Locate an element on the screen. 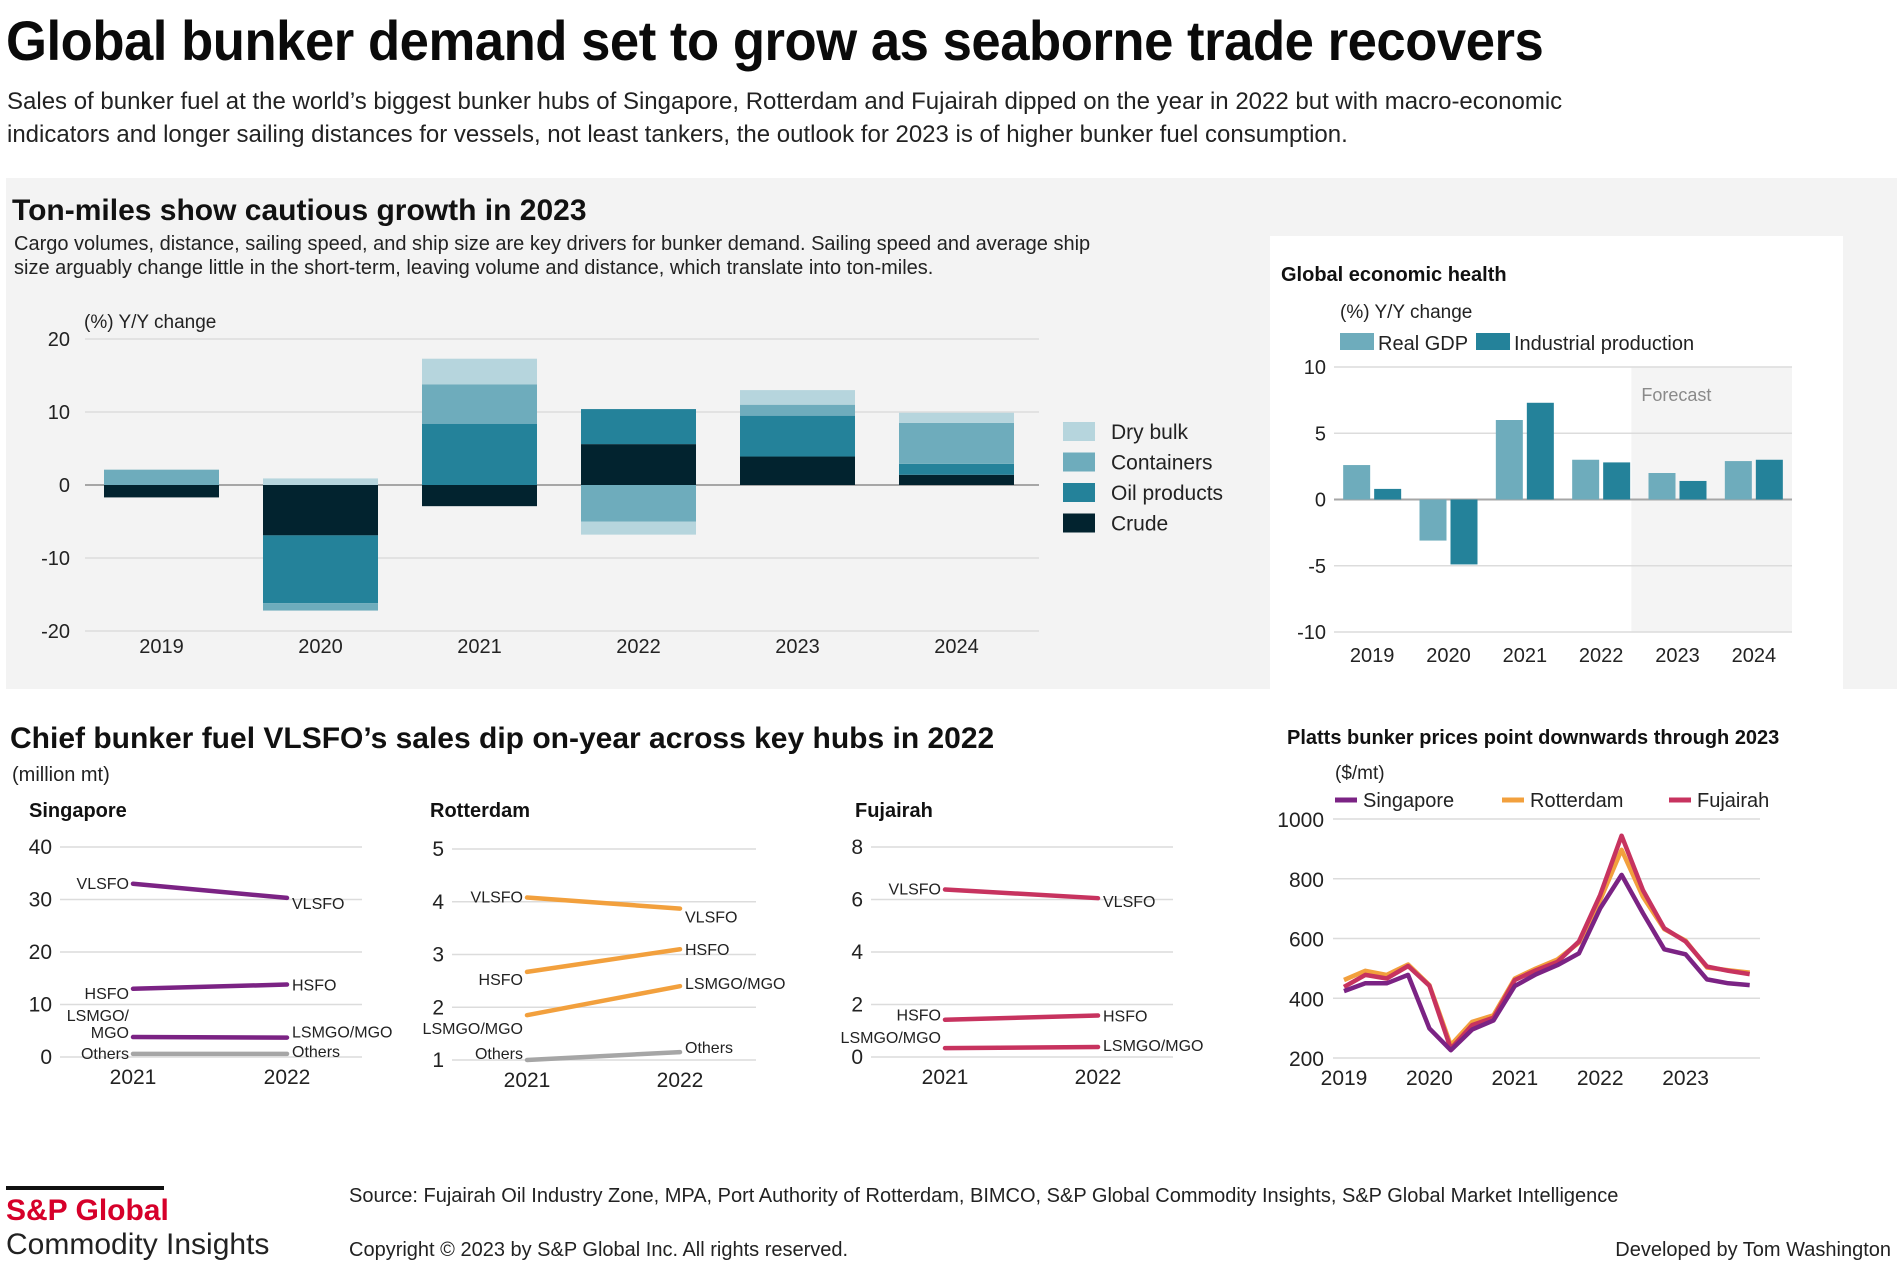  y-tick-label: 40 is located at coordinates (40, 847).